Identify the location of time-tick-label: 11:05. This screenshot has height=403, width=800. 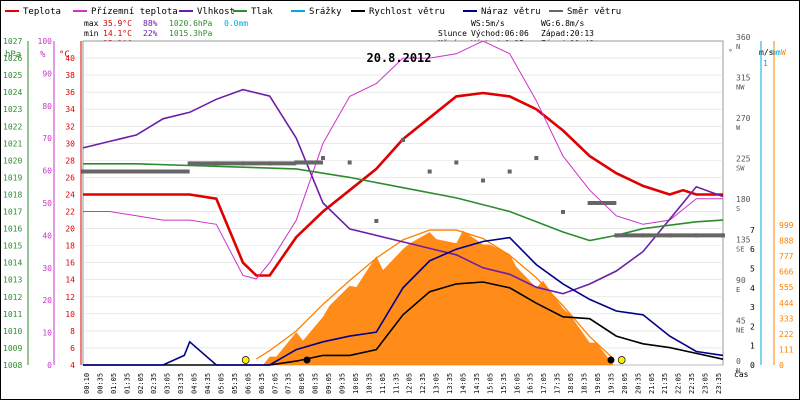
(383, 383).